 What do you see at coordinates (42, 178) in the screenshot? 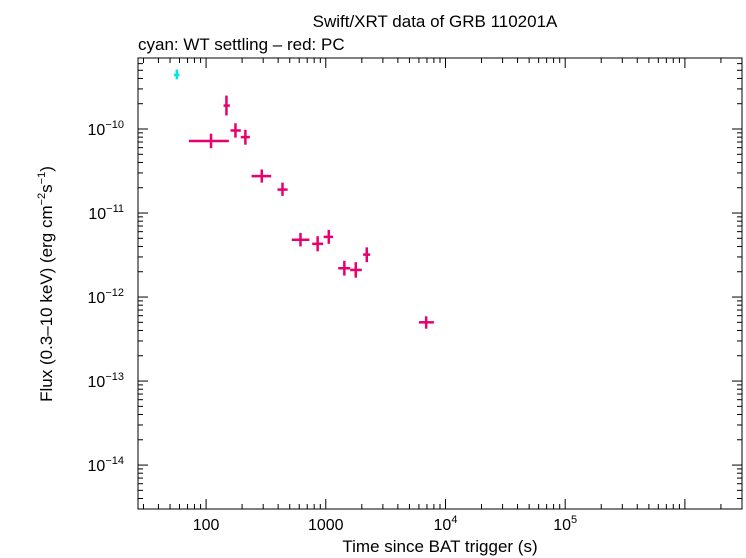
I see `y-axis-label-exp2: −1` at bounding box center [42, 178].